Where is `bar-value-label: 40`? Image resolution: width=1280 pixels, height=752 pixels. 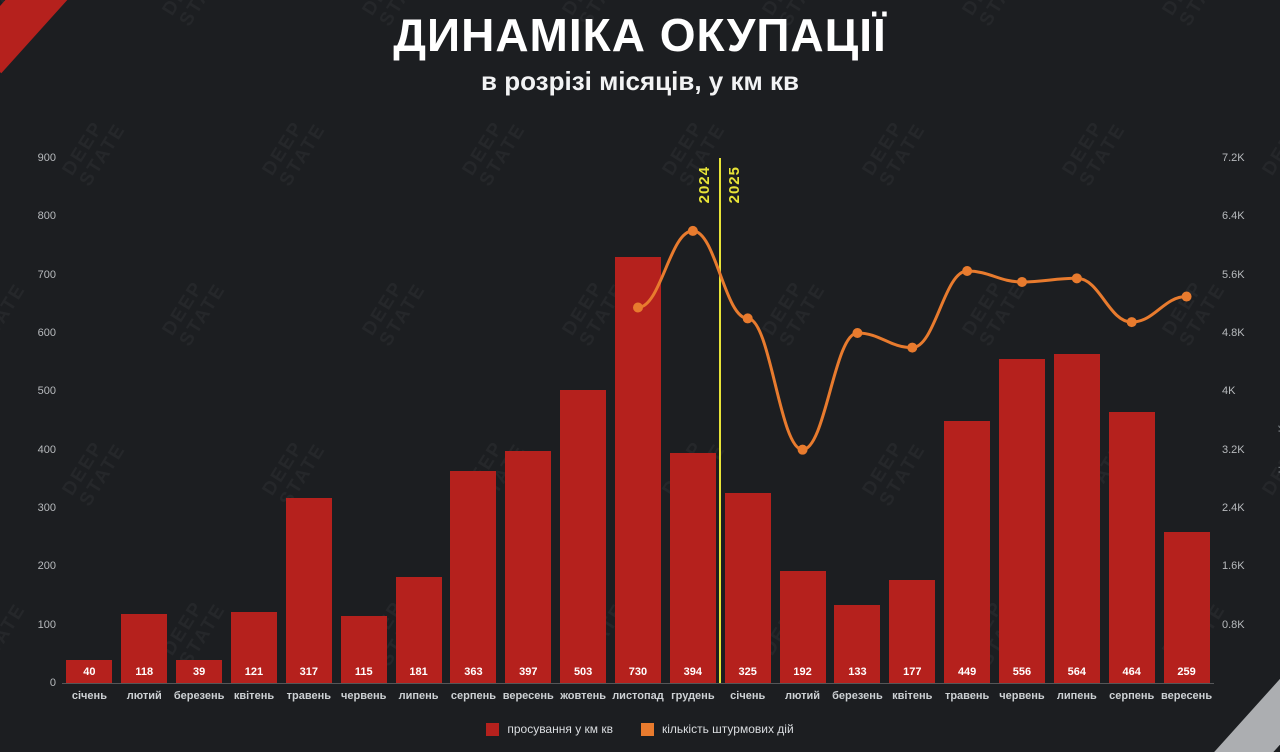
bar-value-label: 40 is located at coordinates (89, 672).